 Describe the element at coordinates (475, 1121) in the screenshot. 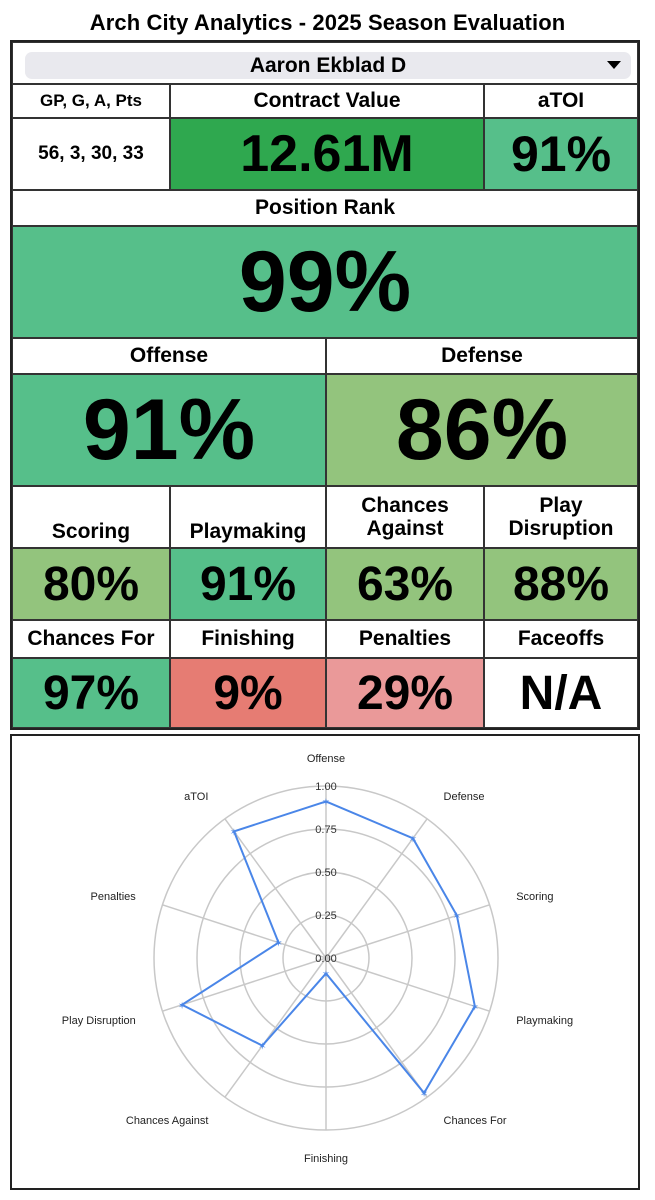

I see `radar-category-label: Chances For` at that location.